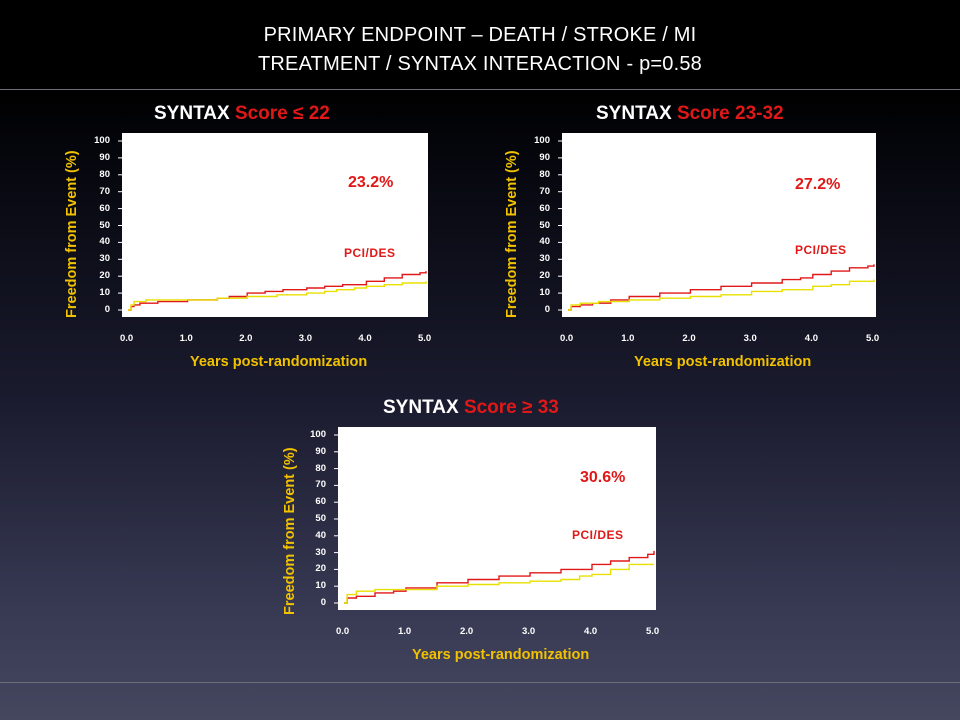  Describe the element at coordinates (373, 208) in the screenshot. I see `cabg-rate: 17.2%` at that location.